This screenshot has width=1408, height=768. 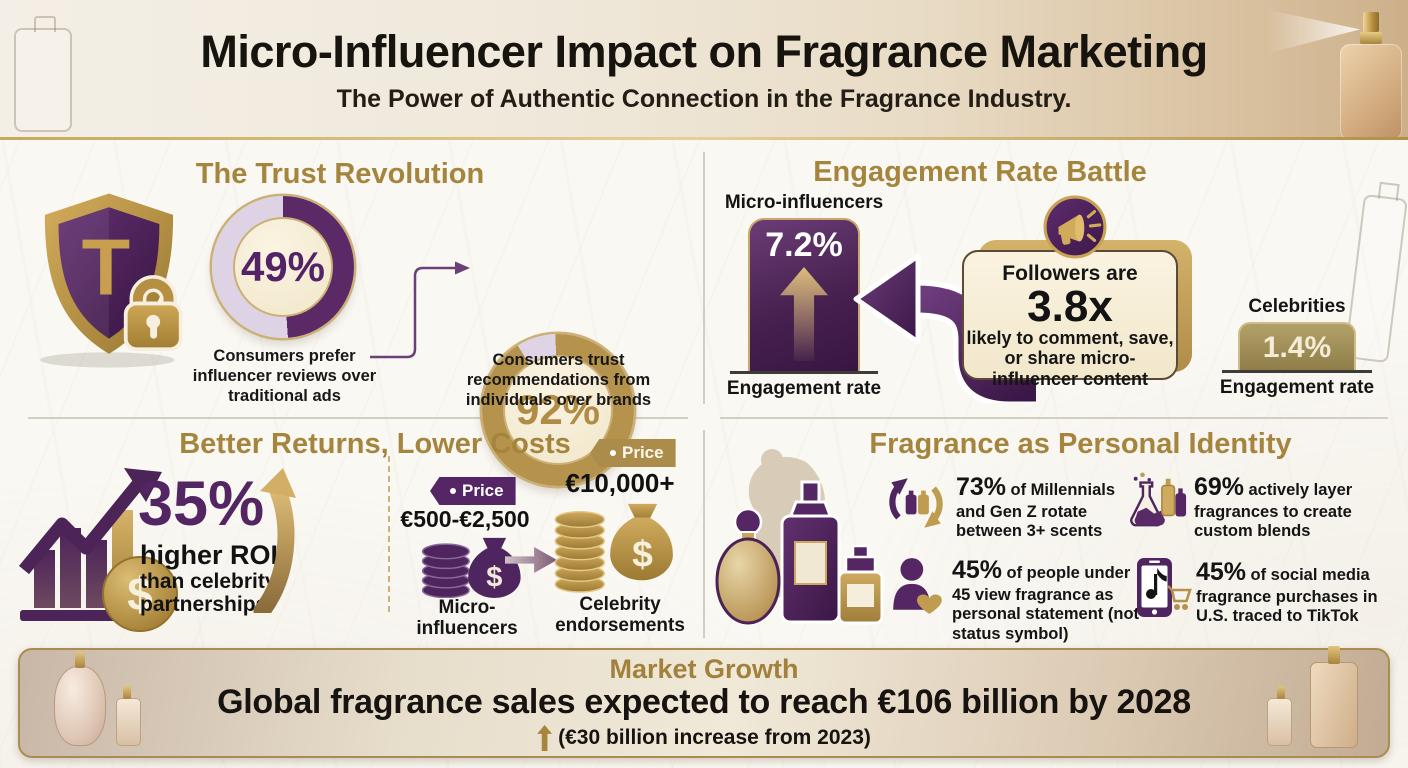 What do you see at coordinates (917, 586) in the screenshot?
I see `person-heart-icon` at bounding box center [917, 586].